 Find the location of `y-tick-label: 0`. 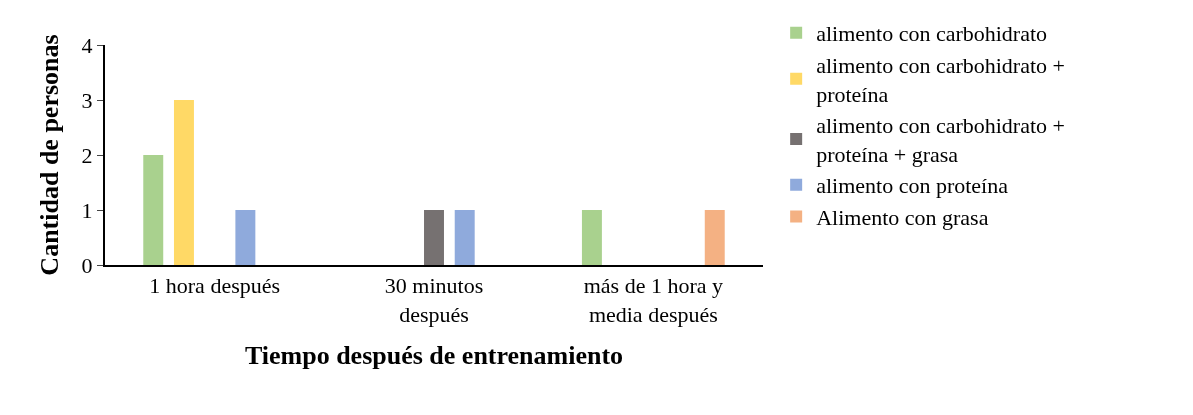

y-tick-label: 0 is located at coordinates (87, 265).